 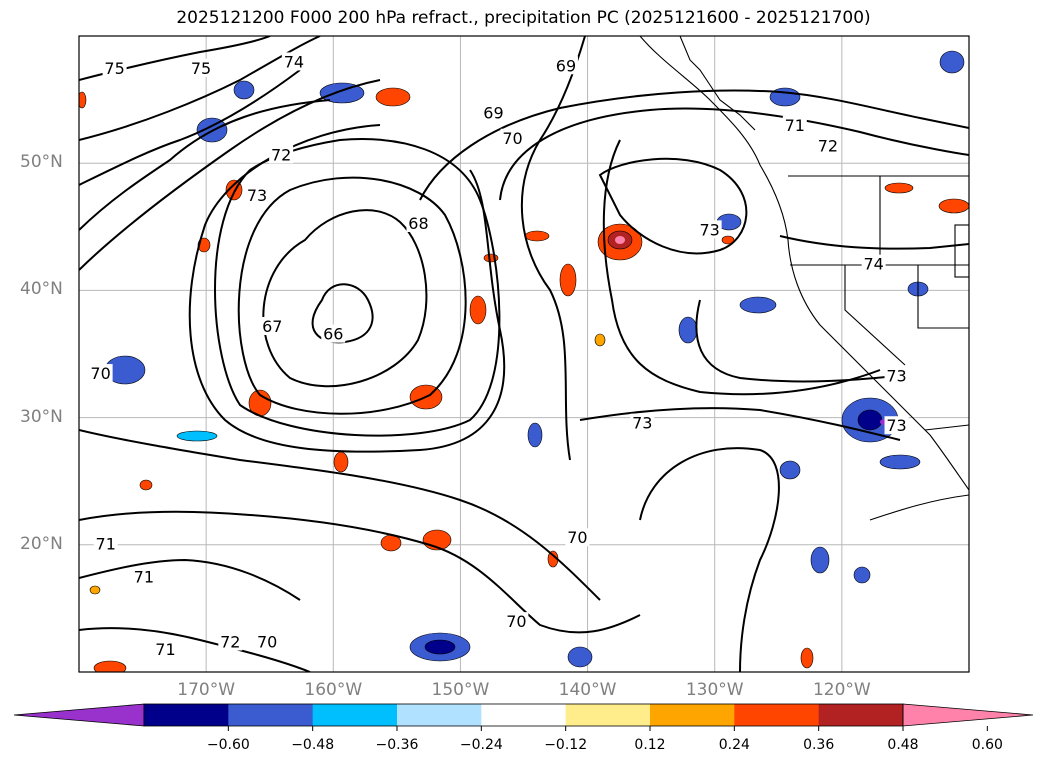 I want to click on contour-70d, so click(x=360, y=572).